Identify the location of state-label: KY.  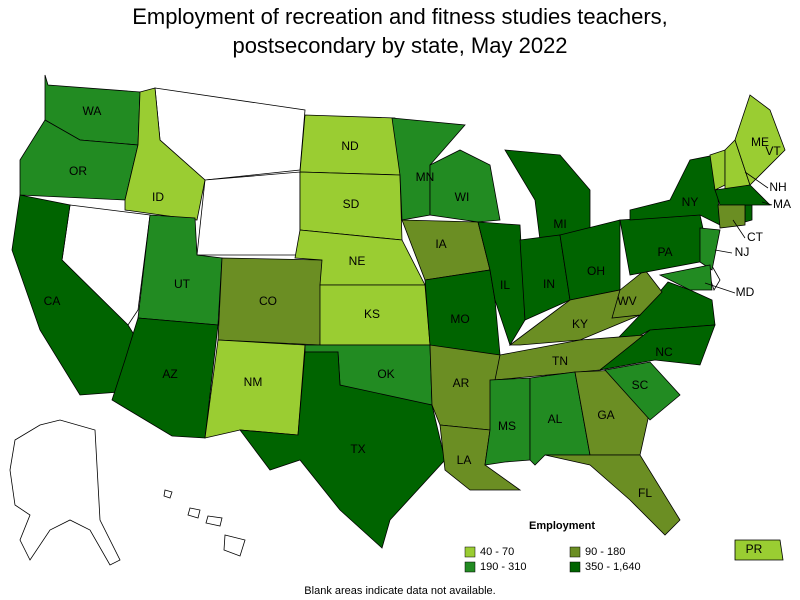
(580, 324).